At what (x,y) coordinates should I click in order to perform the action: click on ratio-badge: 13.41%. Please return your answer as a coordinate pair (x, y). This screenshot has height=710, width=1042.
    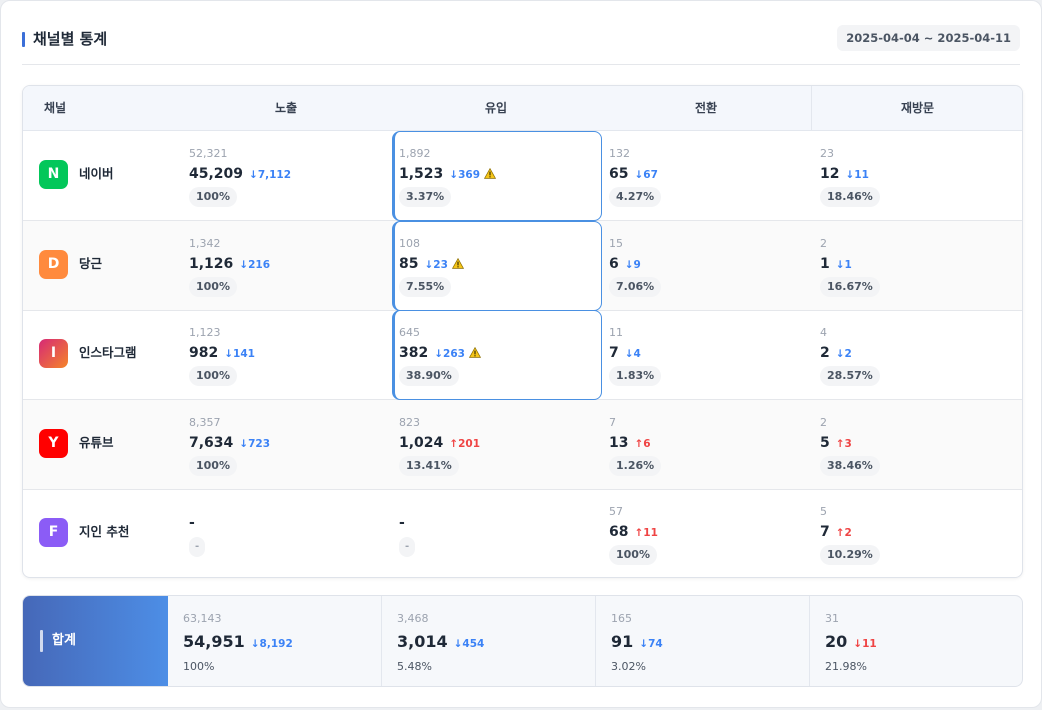
    Looking at the image, I should click on (429, 465).